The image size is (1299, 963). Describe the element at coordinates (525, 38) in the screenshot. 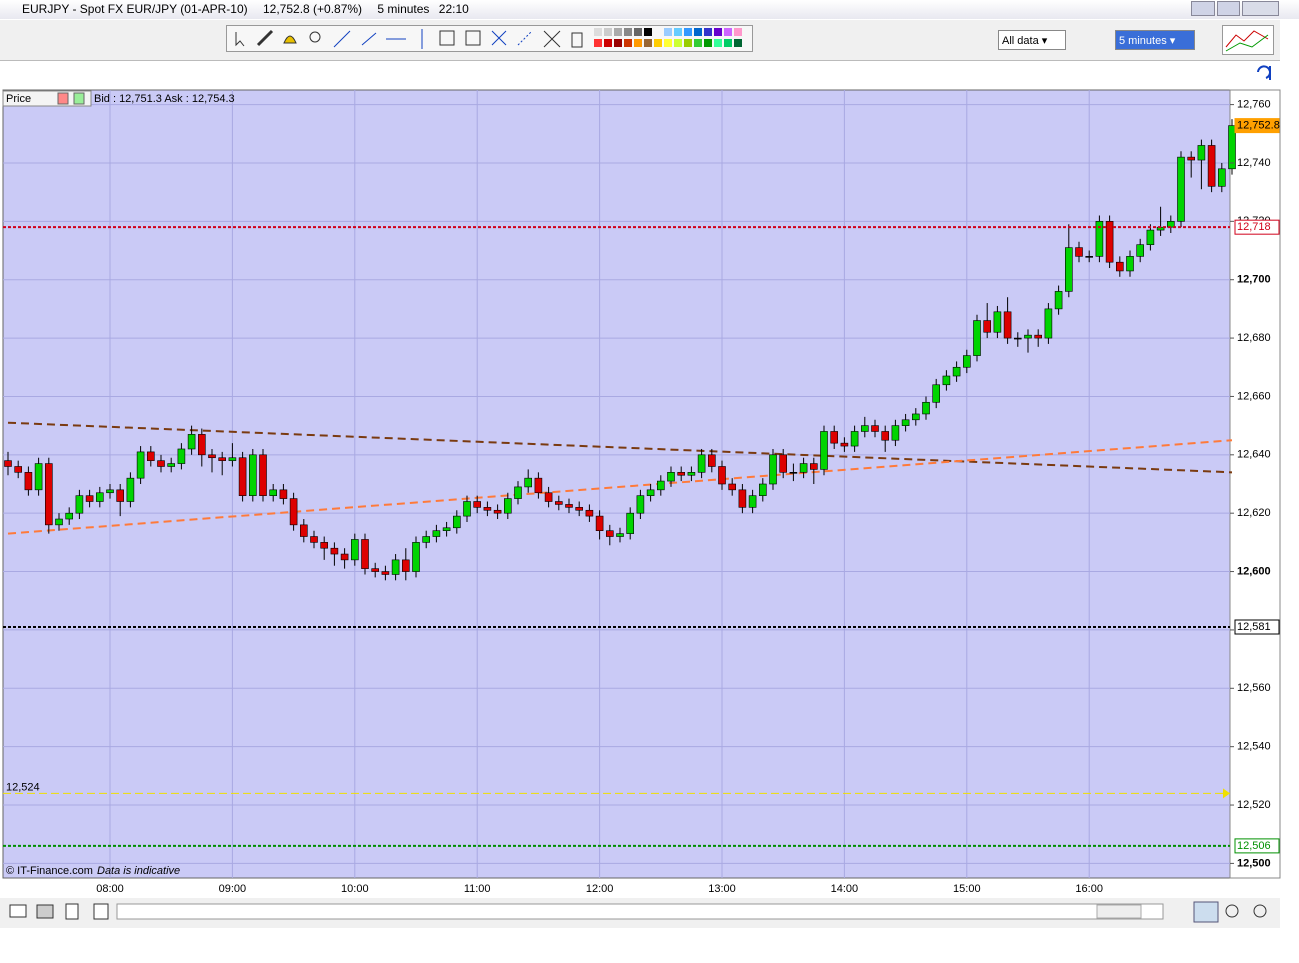

I see `trend-tool` at that location.